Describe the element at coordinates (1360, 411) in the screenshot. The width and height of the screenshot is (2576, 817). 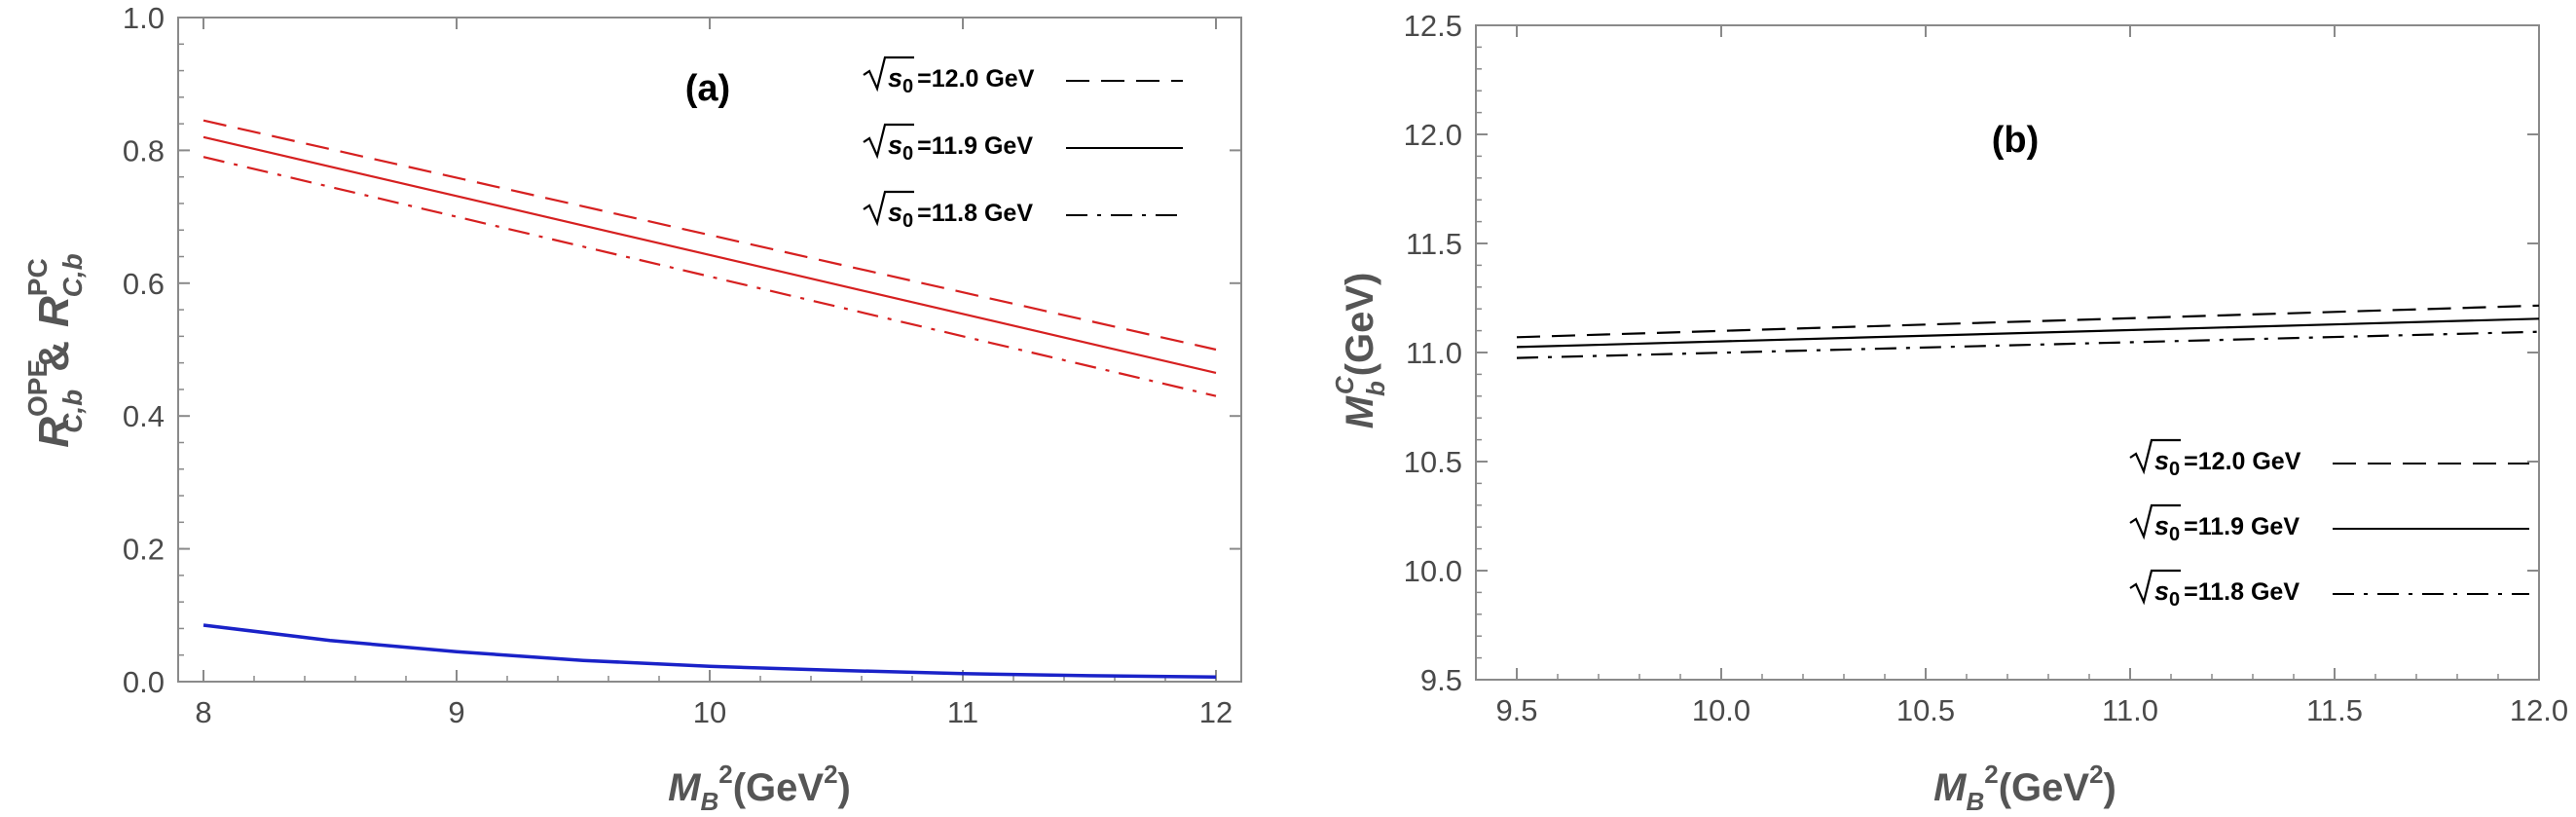
I see `ylabel-b-base: M` at that location.